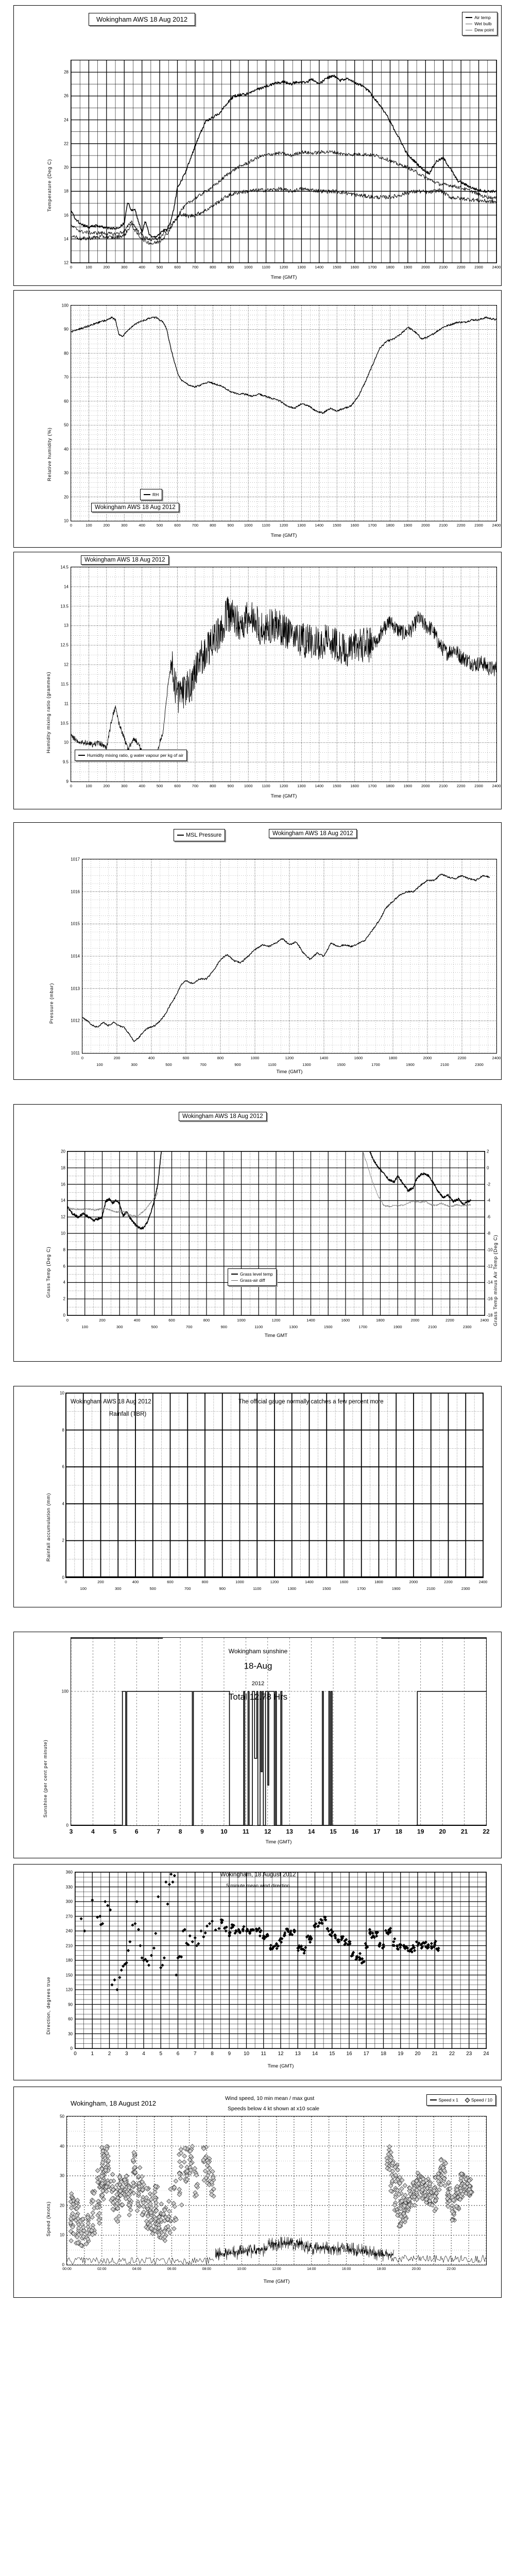 This screenshot has height=2576, width=515. I want to click on x-tick-label: 15, so click(332, 2054).